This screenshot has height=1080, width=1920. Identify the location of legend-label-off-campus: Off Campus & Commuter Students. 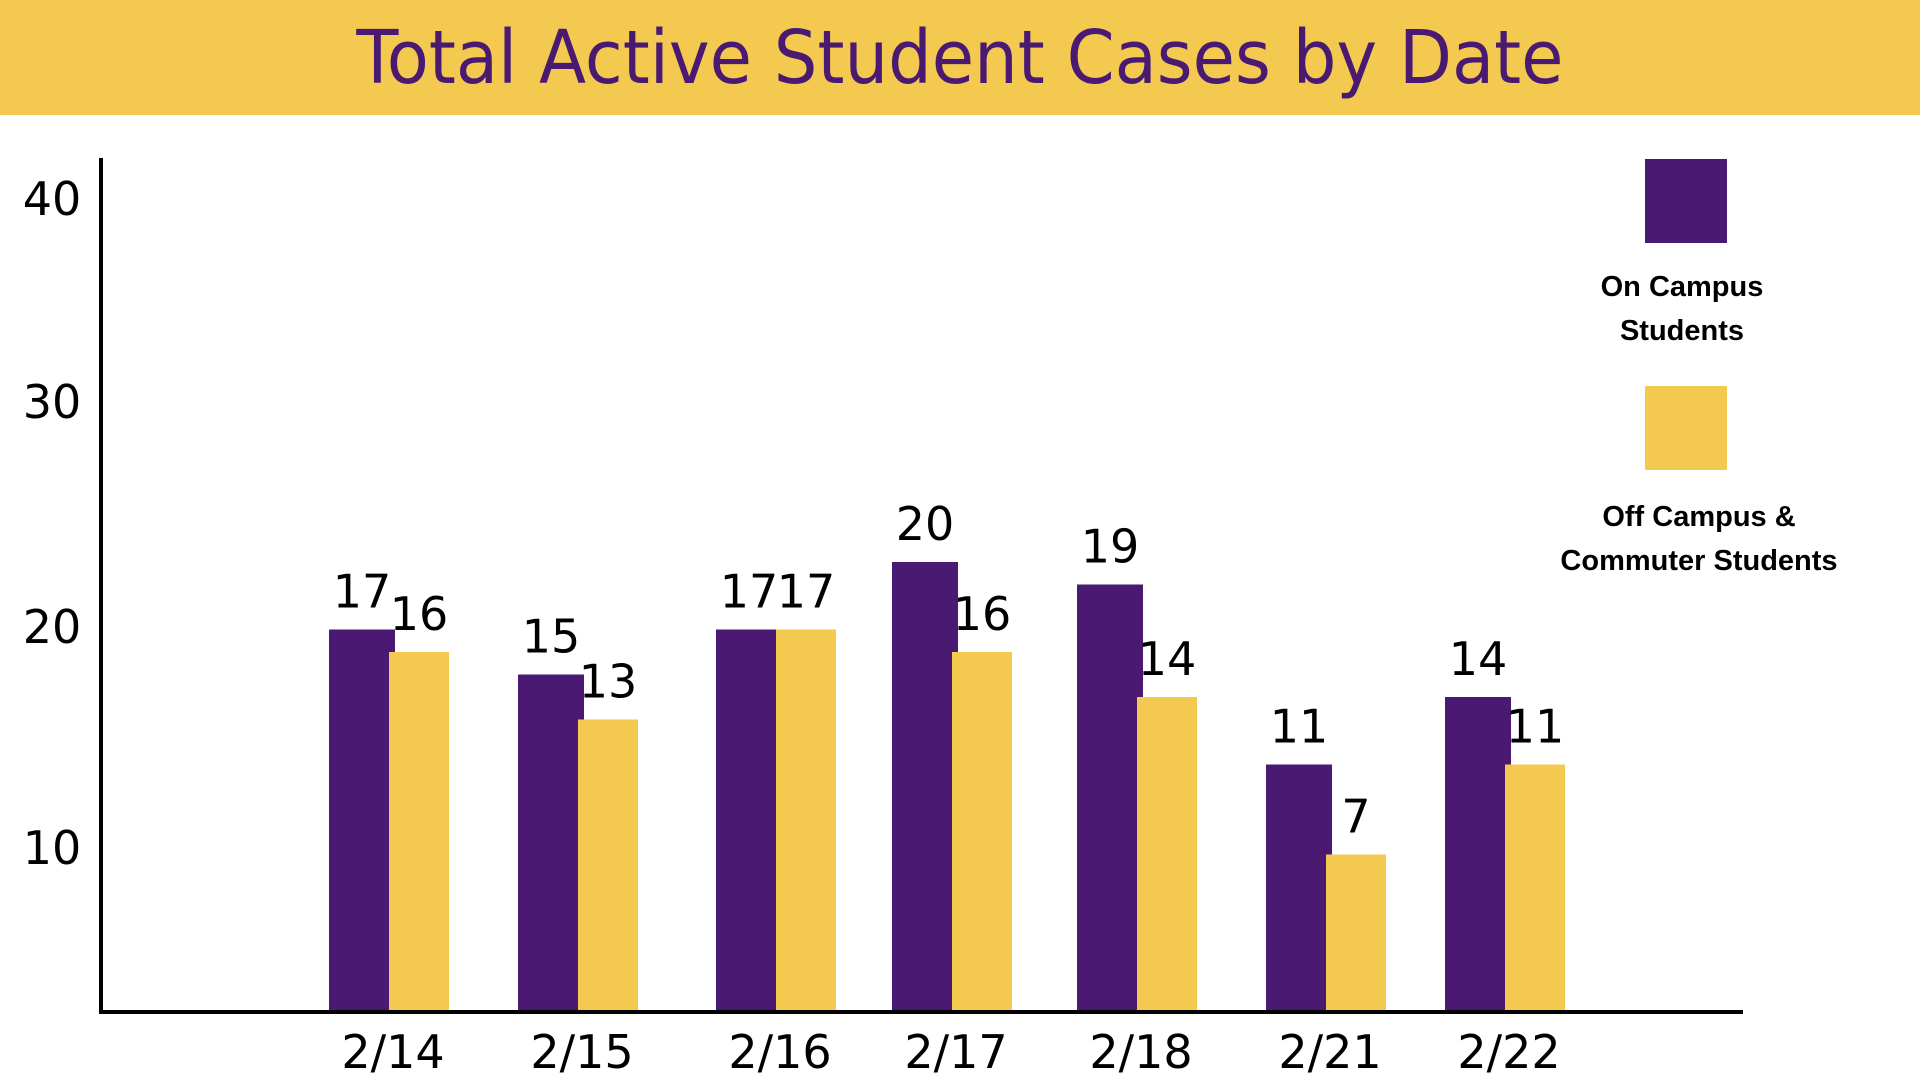
(1699, 539).